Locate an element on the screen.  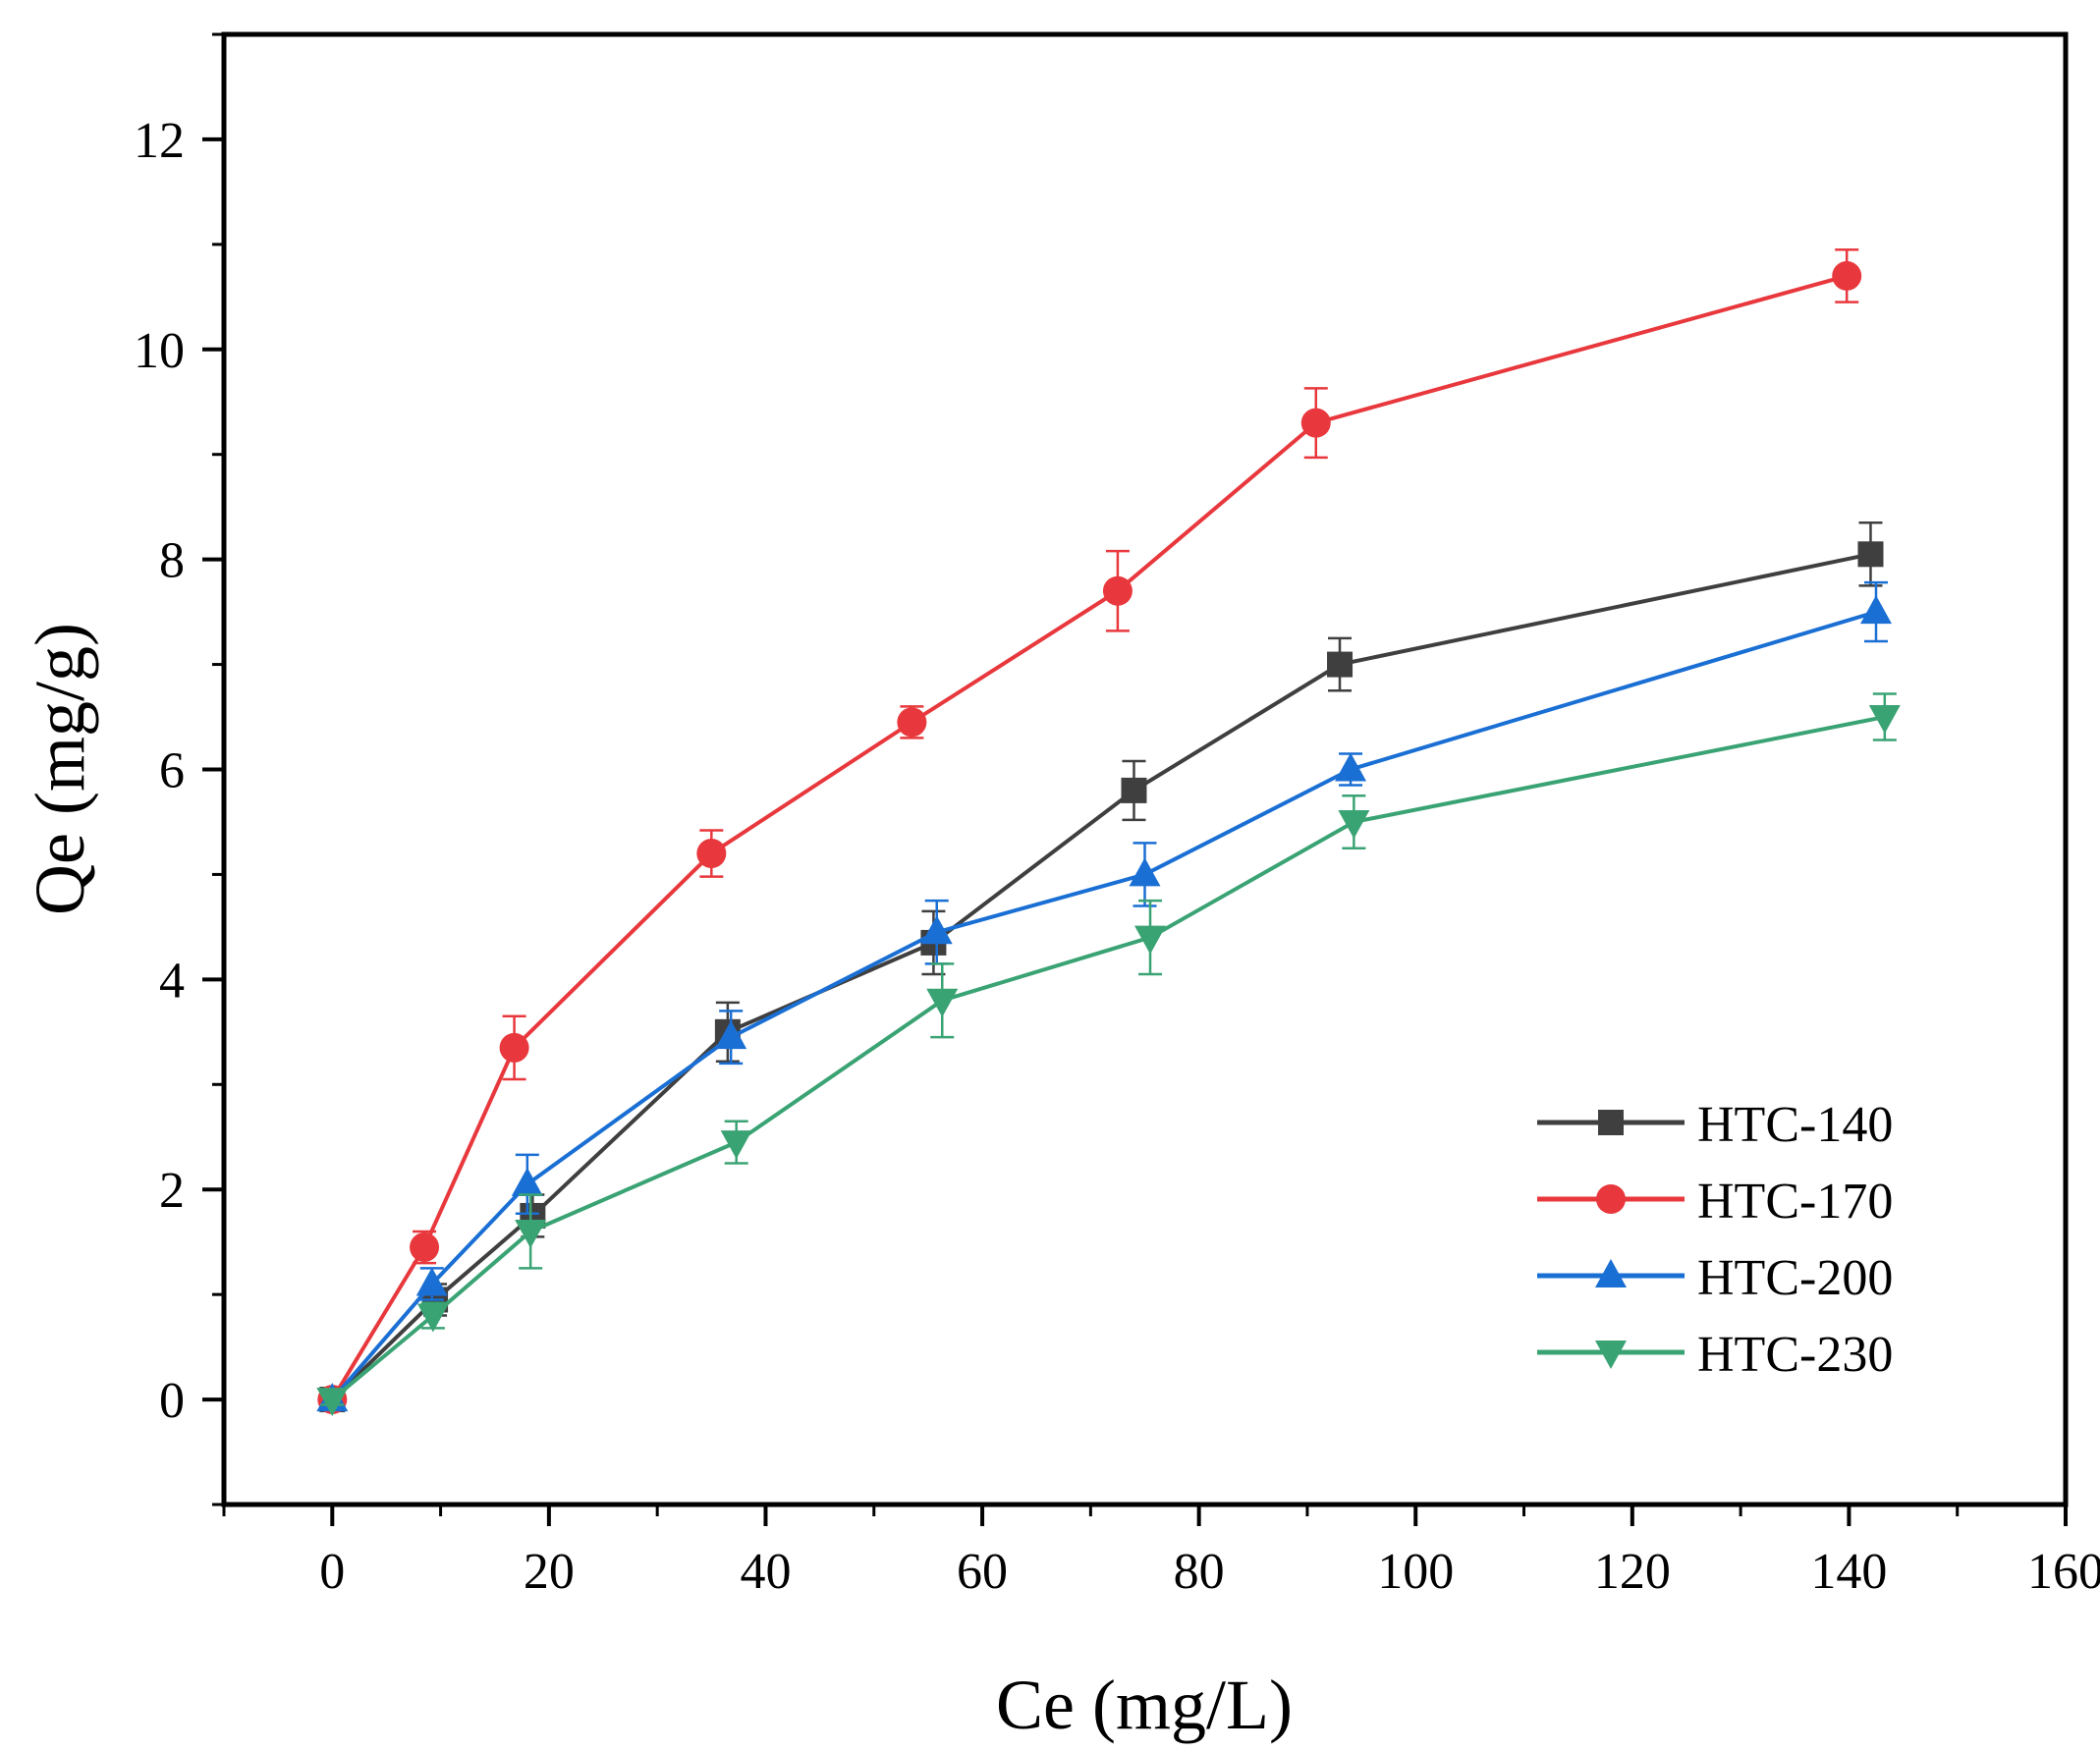
legend-label: HTC-200 is located at coordinates (1795, 1278).